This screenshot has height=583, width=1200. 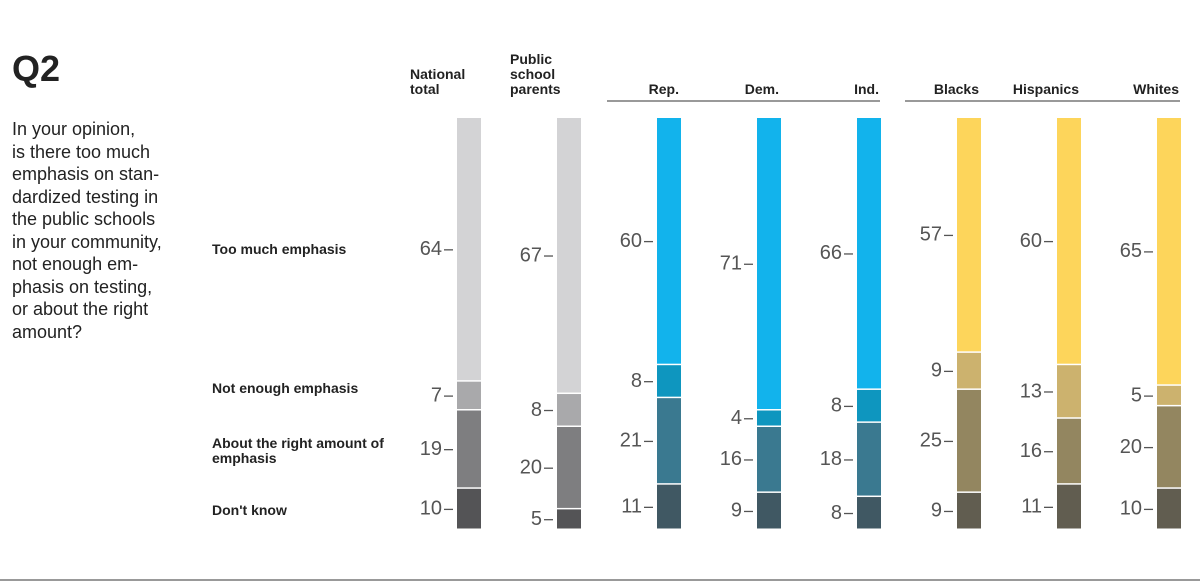 I want to click on column-header: Dem., so click(x=761, y=89).